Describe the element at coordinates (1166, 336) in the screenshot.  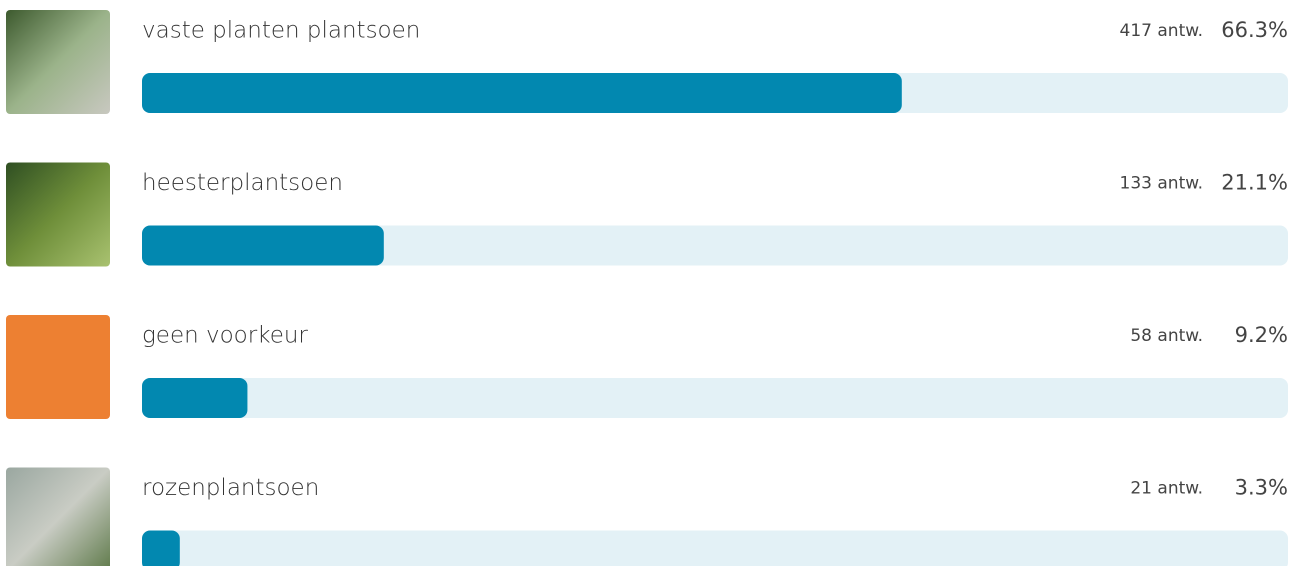
I see `answer-count: 58 antw.` at that location.